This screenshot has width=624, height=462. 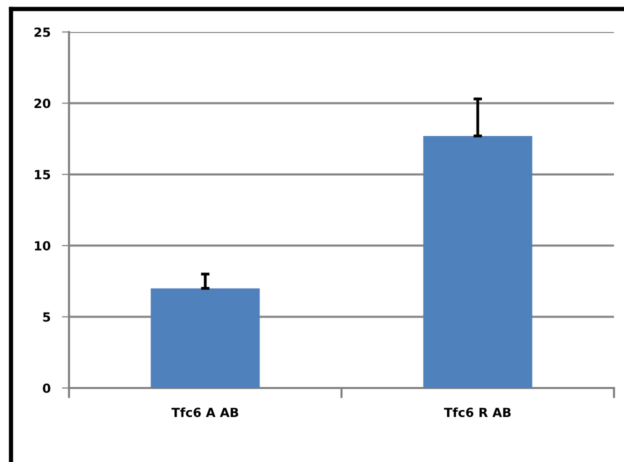 What do you see at coordinates (477, 412) in the screenshot?
I see `x-tick-label: Tfc6 R AB` at bounding box center [477, 412].